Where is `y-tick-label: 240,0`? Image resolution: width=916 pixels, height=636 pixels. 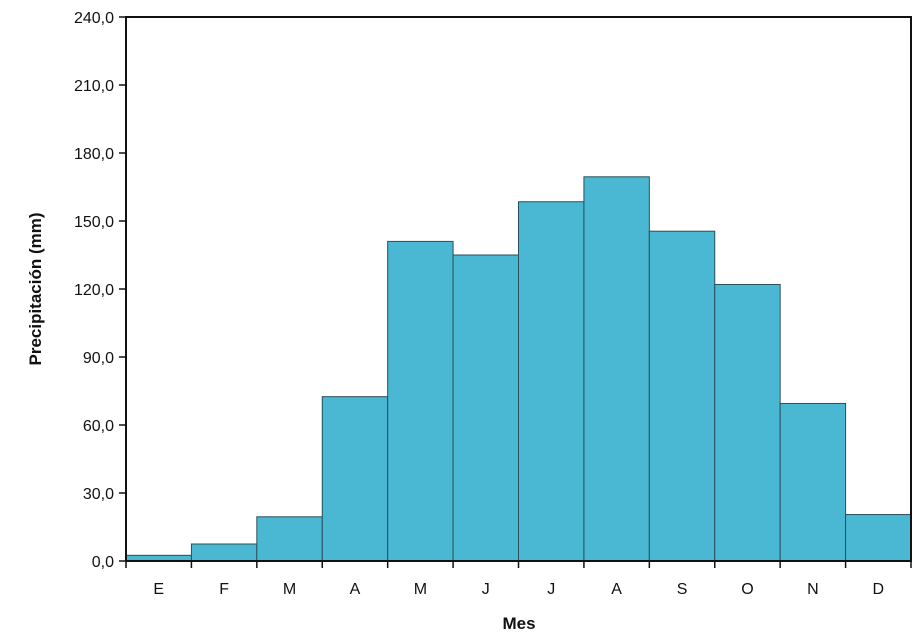
y-tick-label: 240,0 is located at coordinates (94, 18).